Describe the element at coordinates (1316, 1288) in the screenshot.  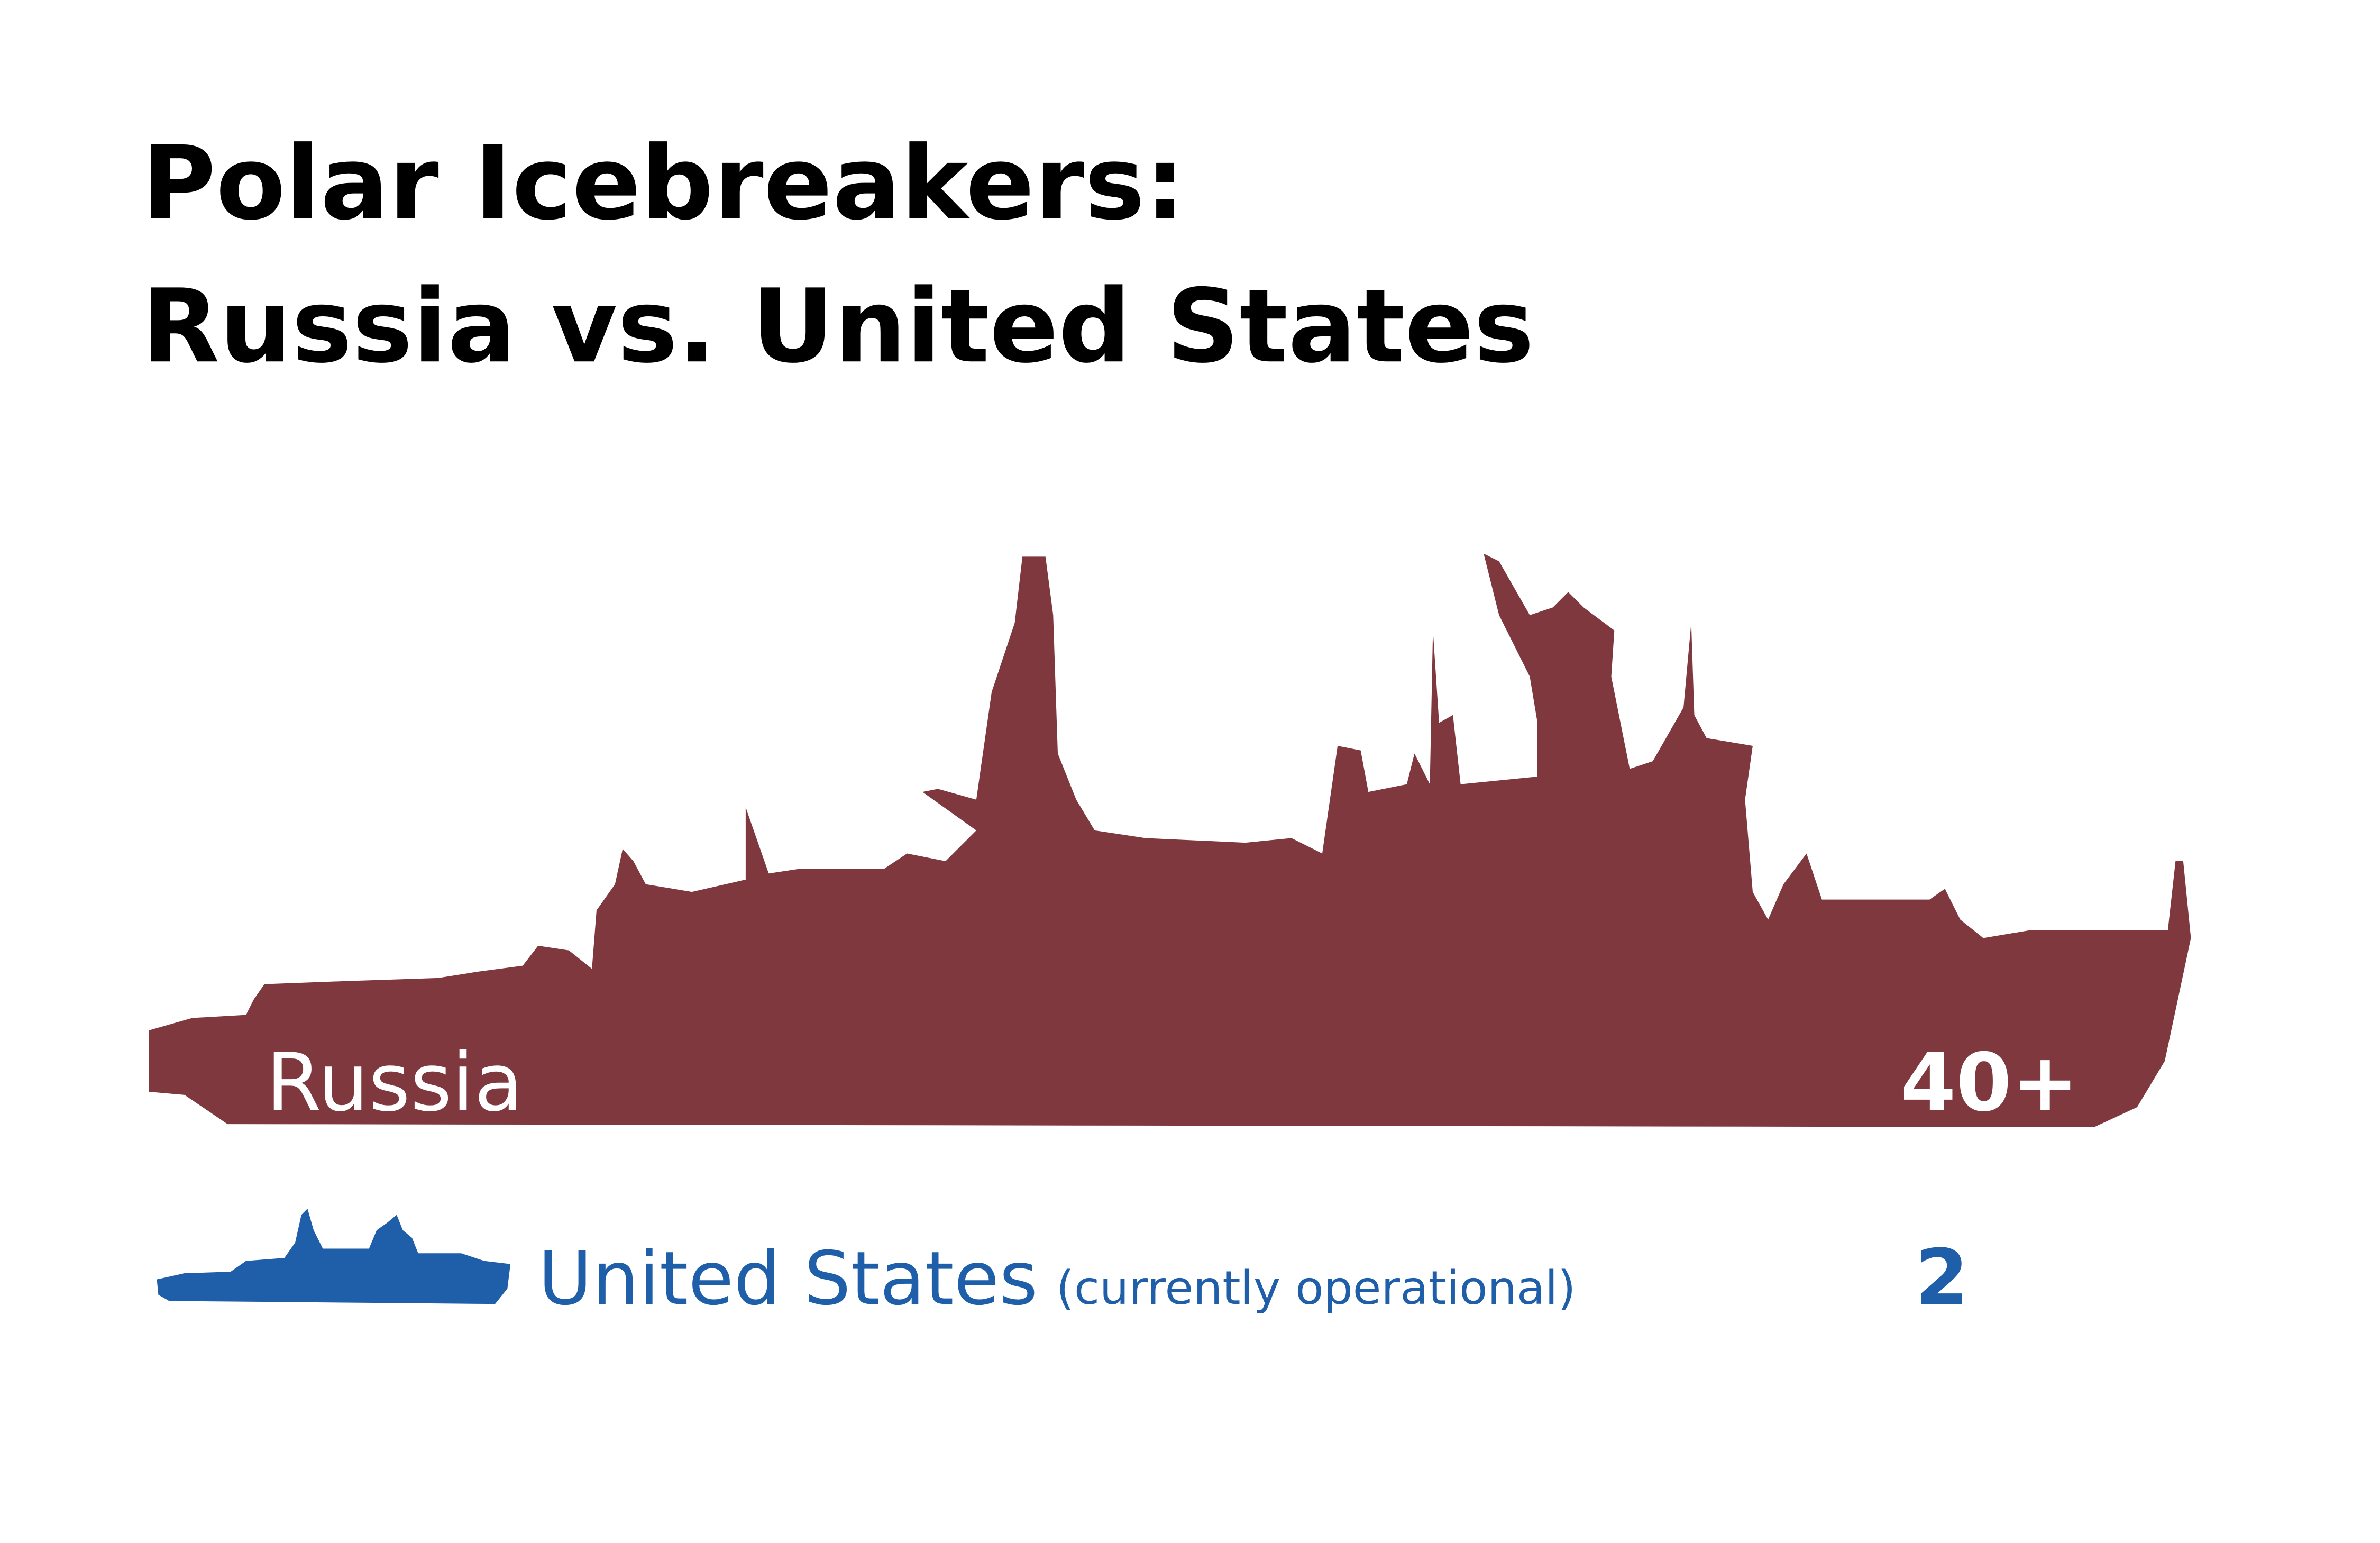
I see `us-label-note: (currently operational)` at that location.